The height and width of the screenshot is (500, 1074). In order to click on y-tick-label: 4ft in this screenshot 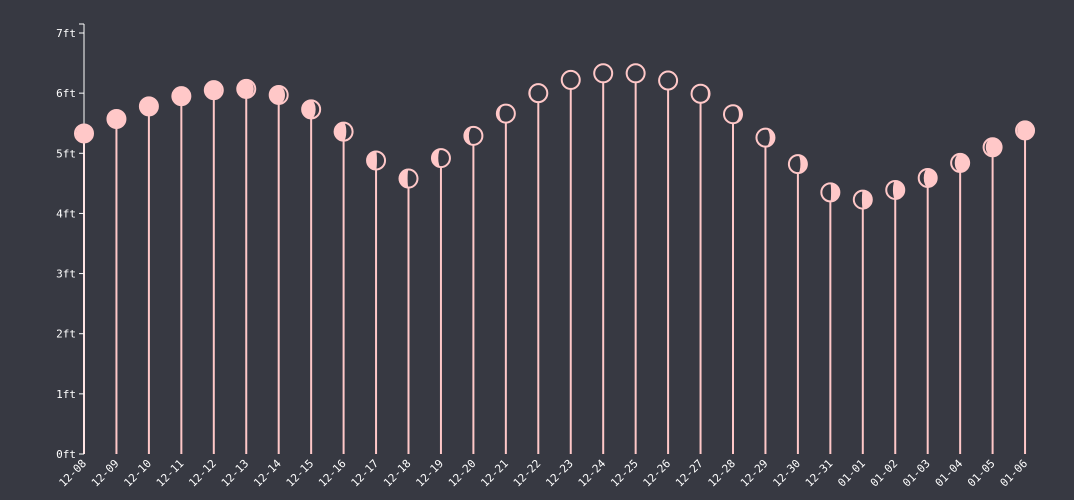, I will do `click(66, 213)`.